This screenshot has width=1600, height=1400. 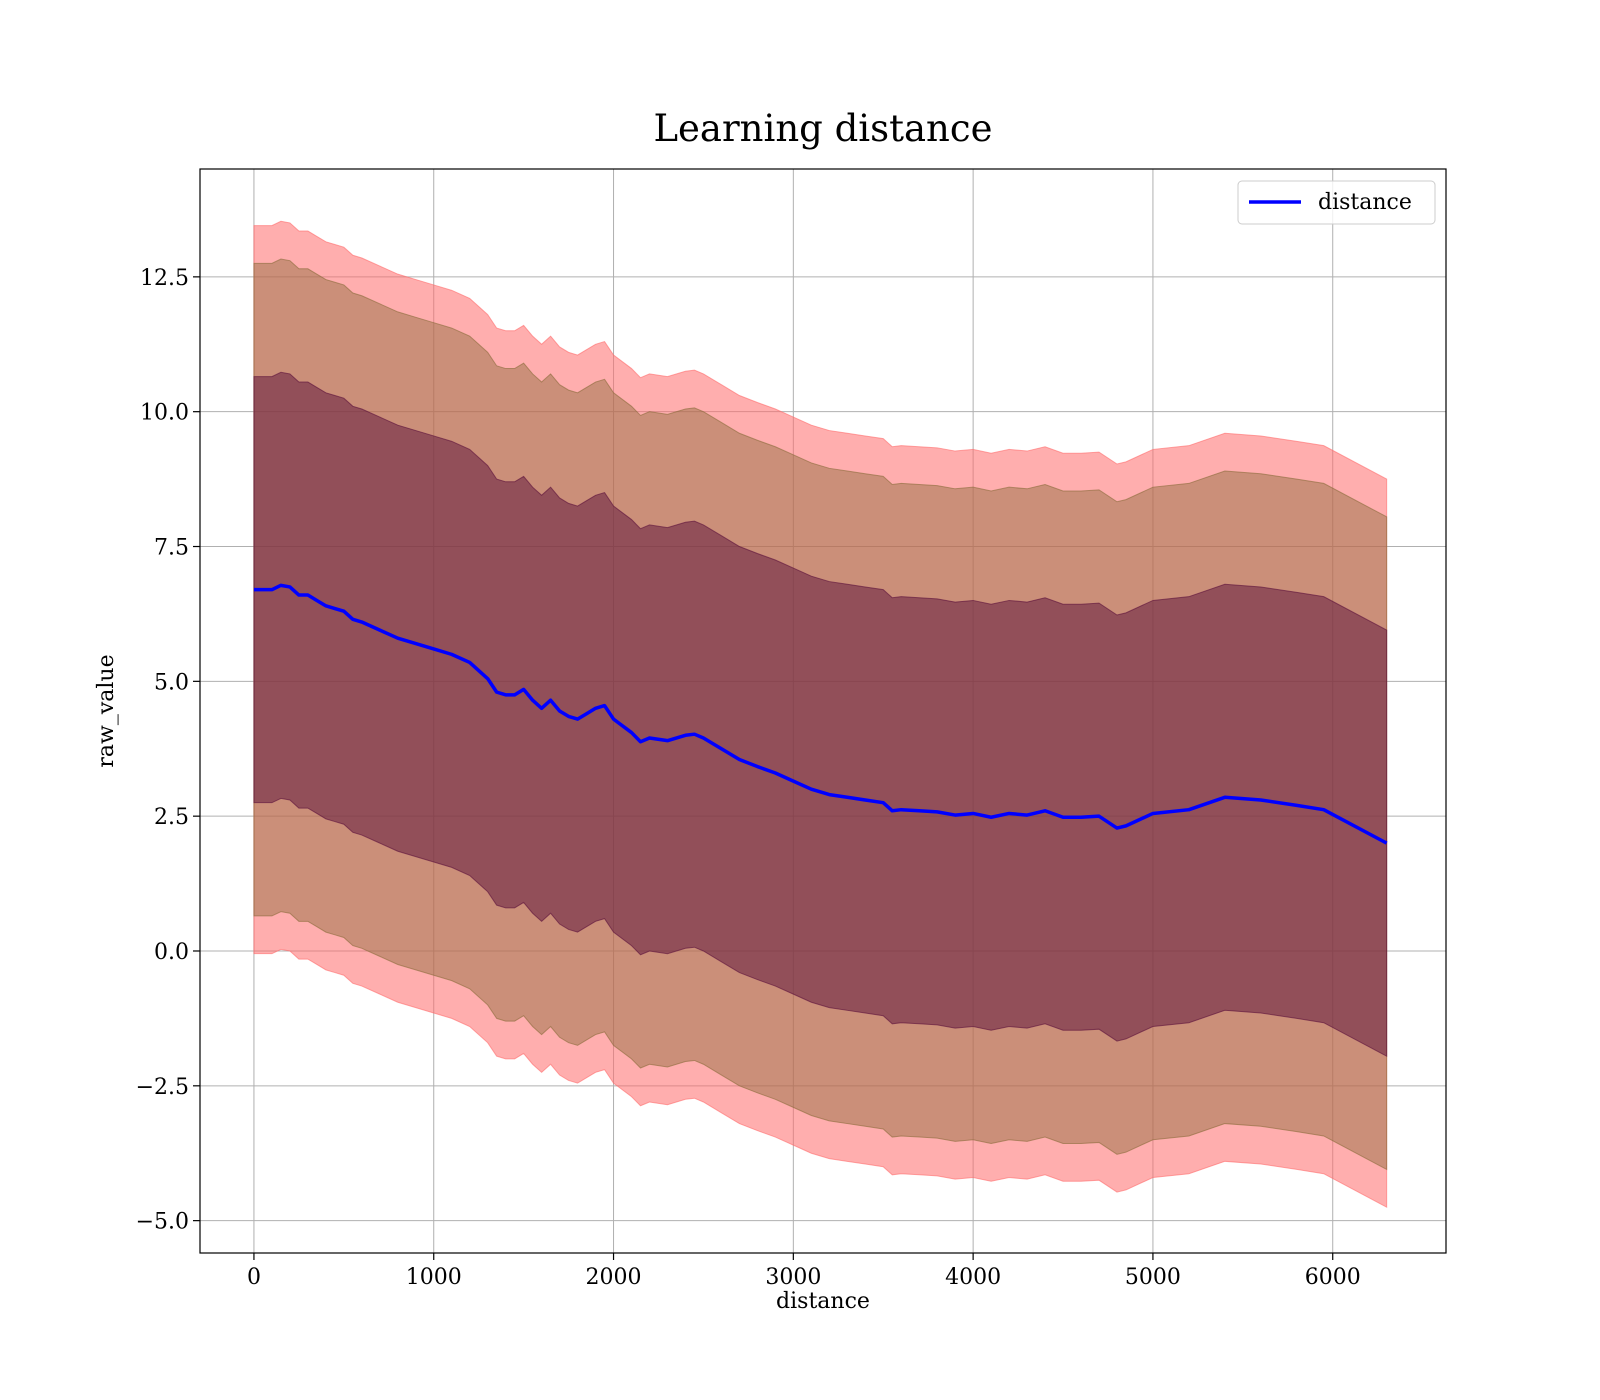 What do you see at coordinates (106, 710) in the screenshot?
I see `y-axis-label: raw_value` at bounding box center [106, 710].